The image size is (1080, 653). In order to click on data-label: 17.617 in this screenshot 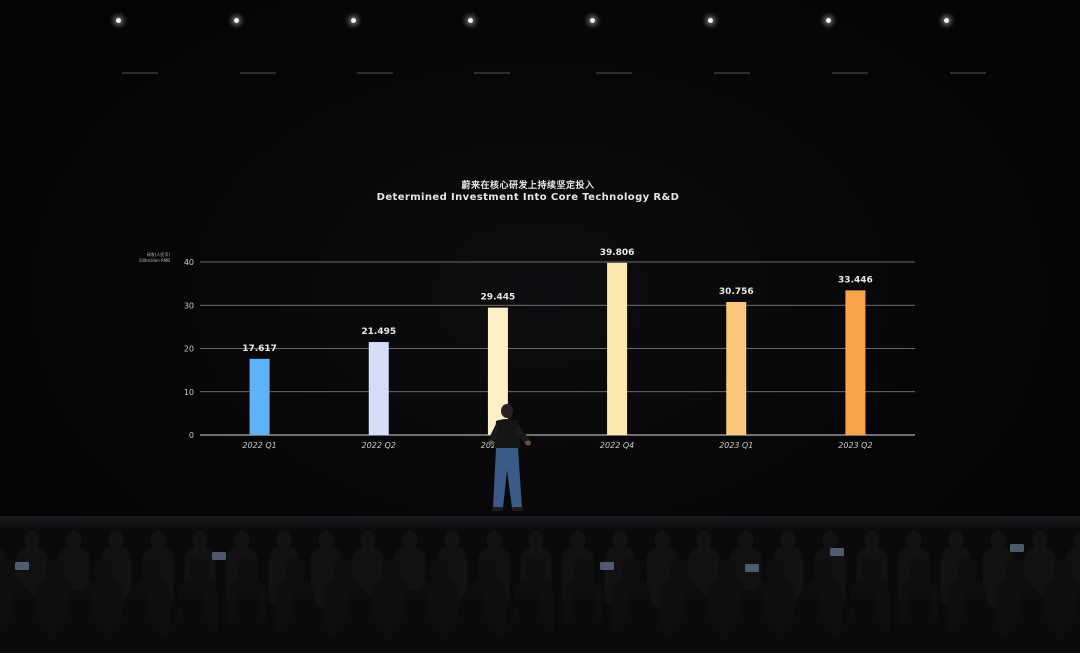, I will do `click(259, 349)`.